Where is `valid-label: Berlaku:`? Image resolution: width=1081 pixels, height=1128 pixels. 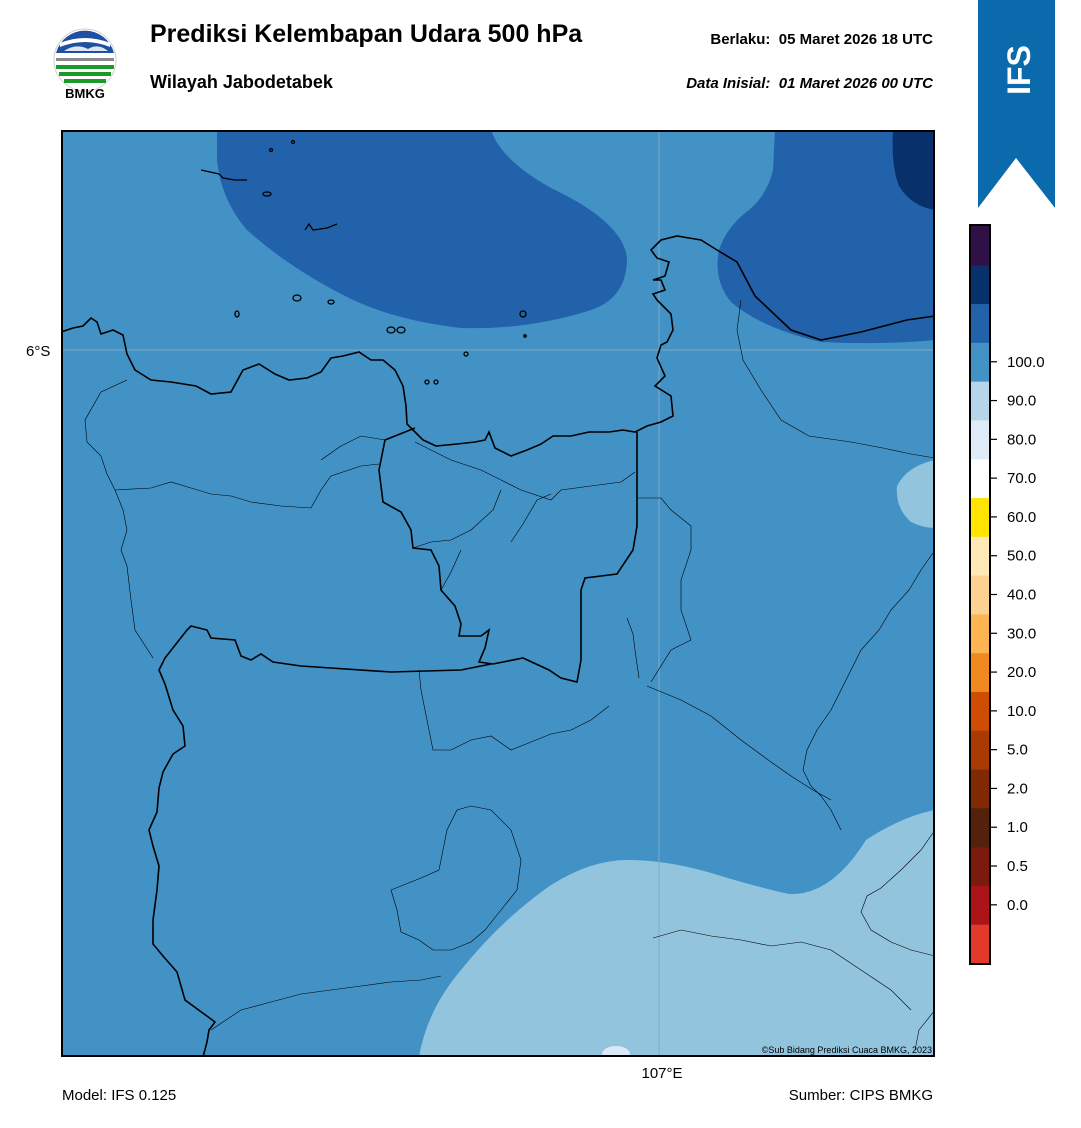
valid-label: Berlaku: is located at coordinates (740, 39).